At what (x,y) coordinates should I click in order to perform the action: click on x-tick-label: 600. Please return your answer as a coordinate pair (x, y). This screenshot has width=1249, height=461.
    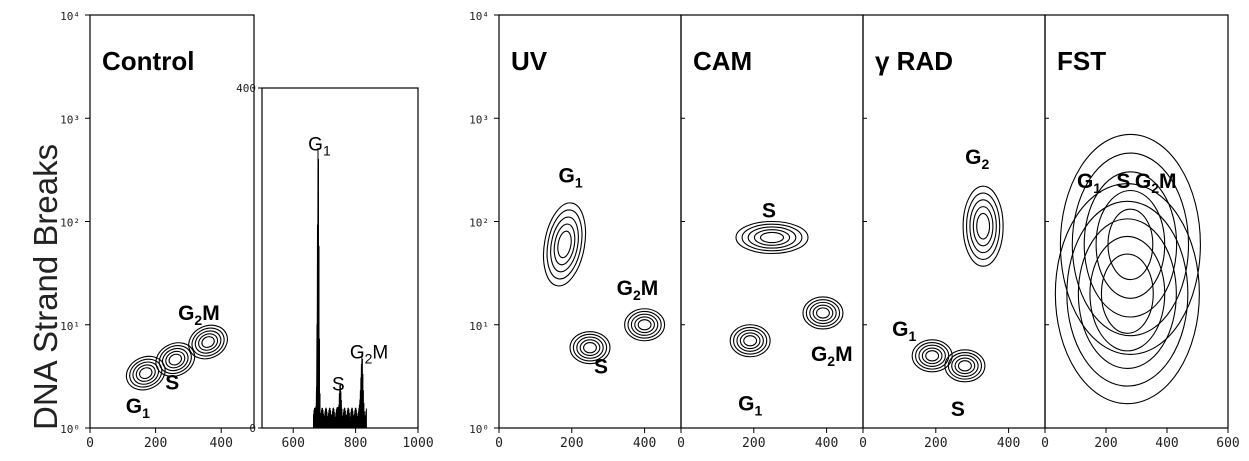
    Looking at the image, I should click on (292, 443).